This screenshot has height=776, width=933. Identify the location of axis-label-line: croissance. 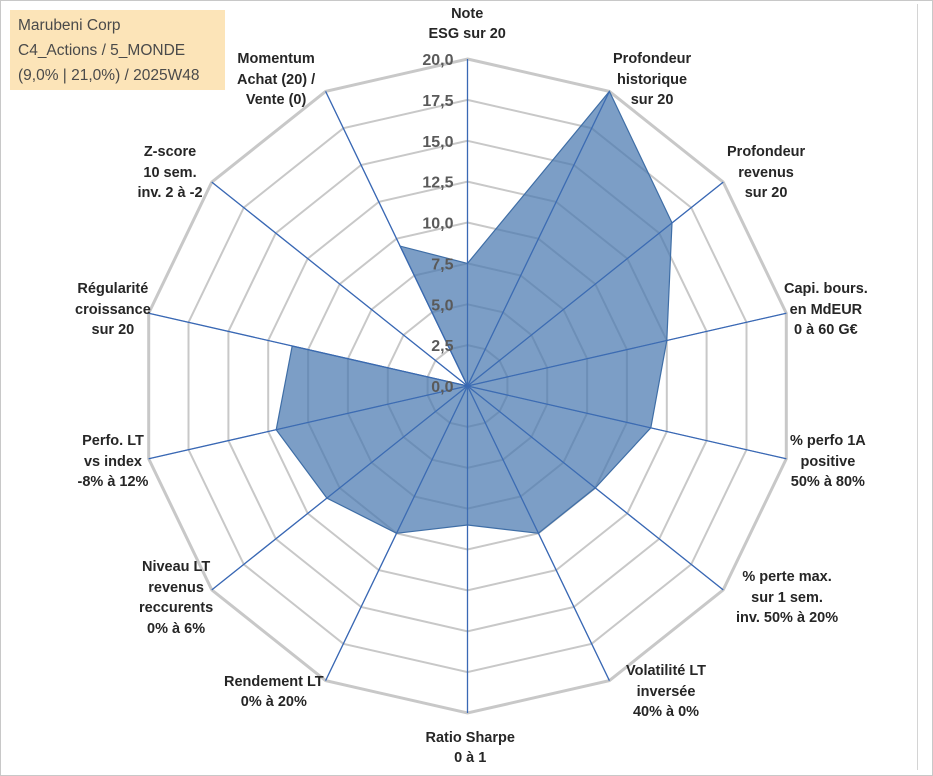
(113, 309).